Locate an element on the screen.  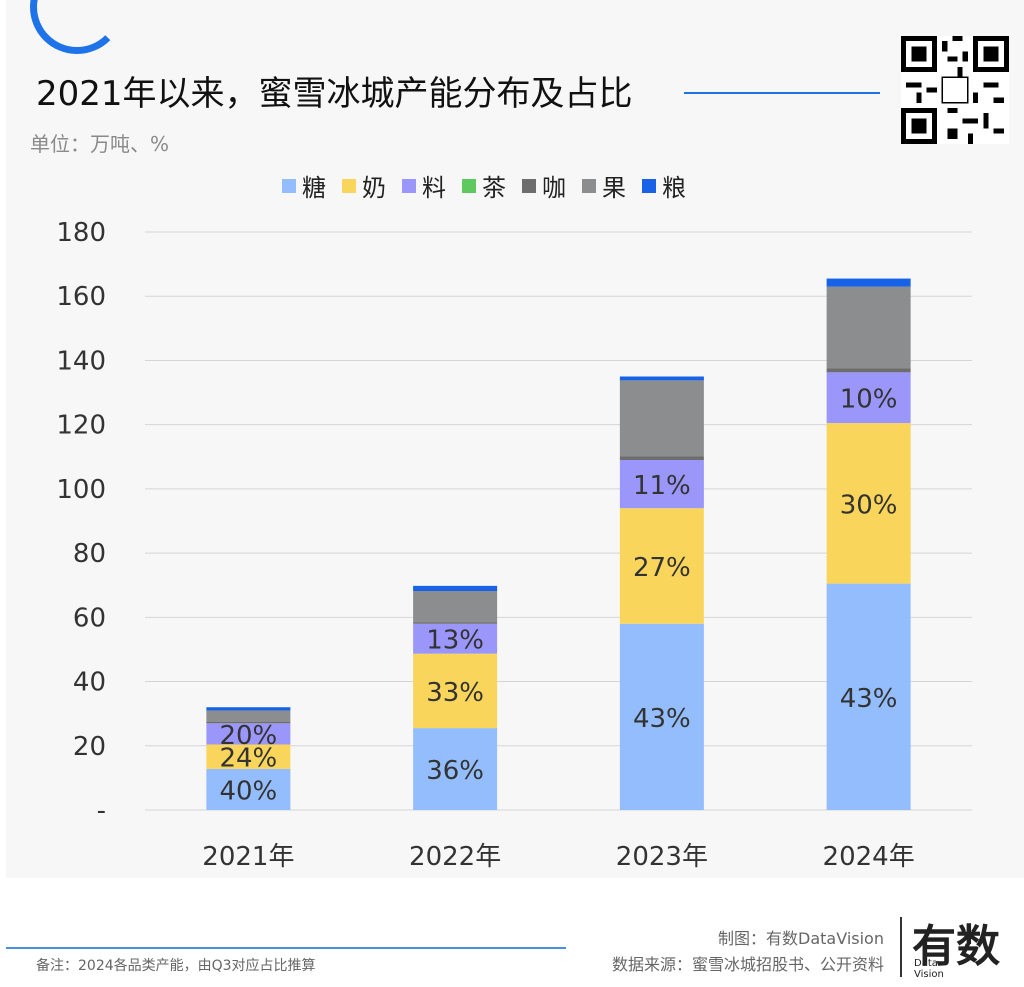
chart-title: 2021年以来，蜜雪冰城产能分布及占比 is located at coordinates (334, 94).